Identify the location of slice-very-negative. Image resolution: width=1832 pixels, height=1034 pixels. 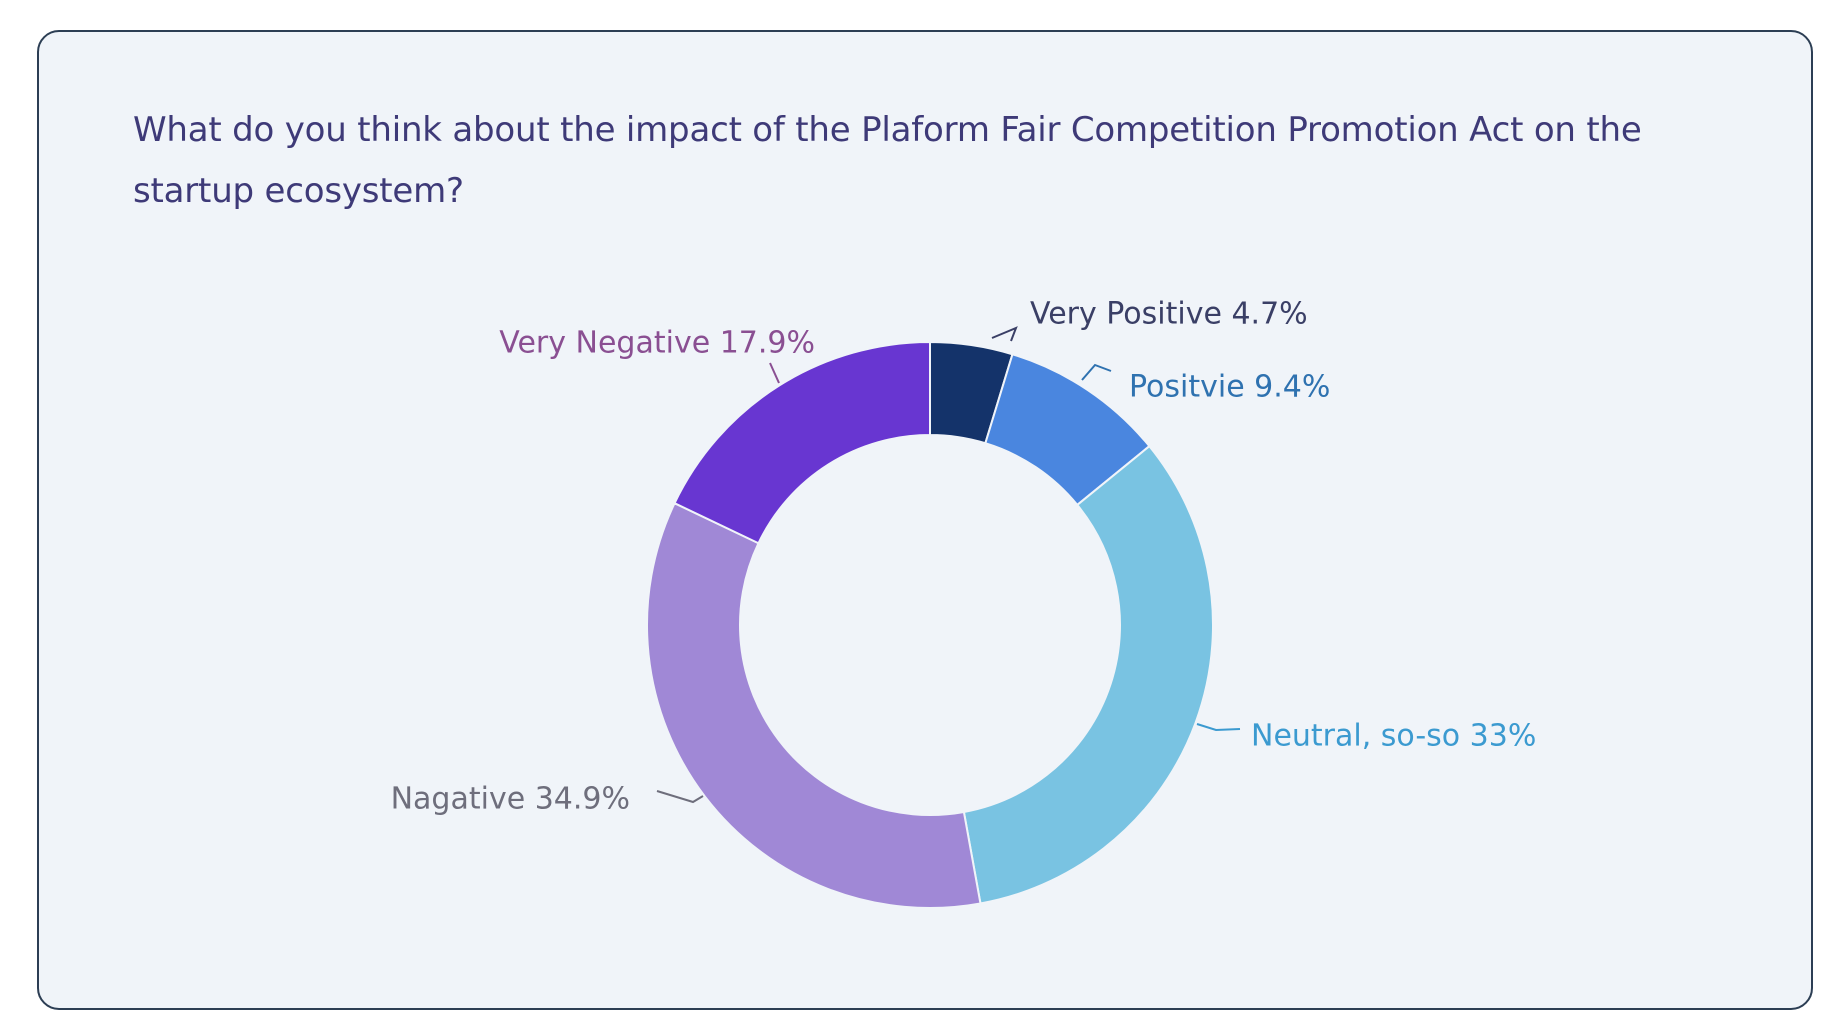
(802, 442).